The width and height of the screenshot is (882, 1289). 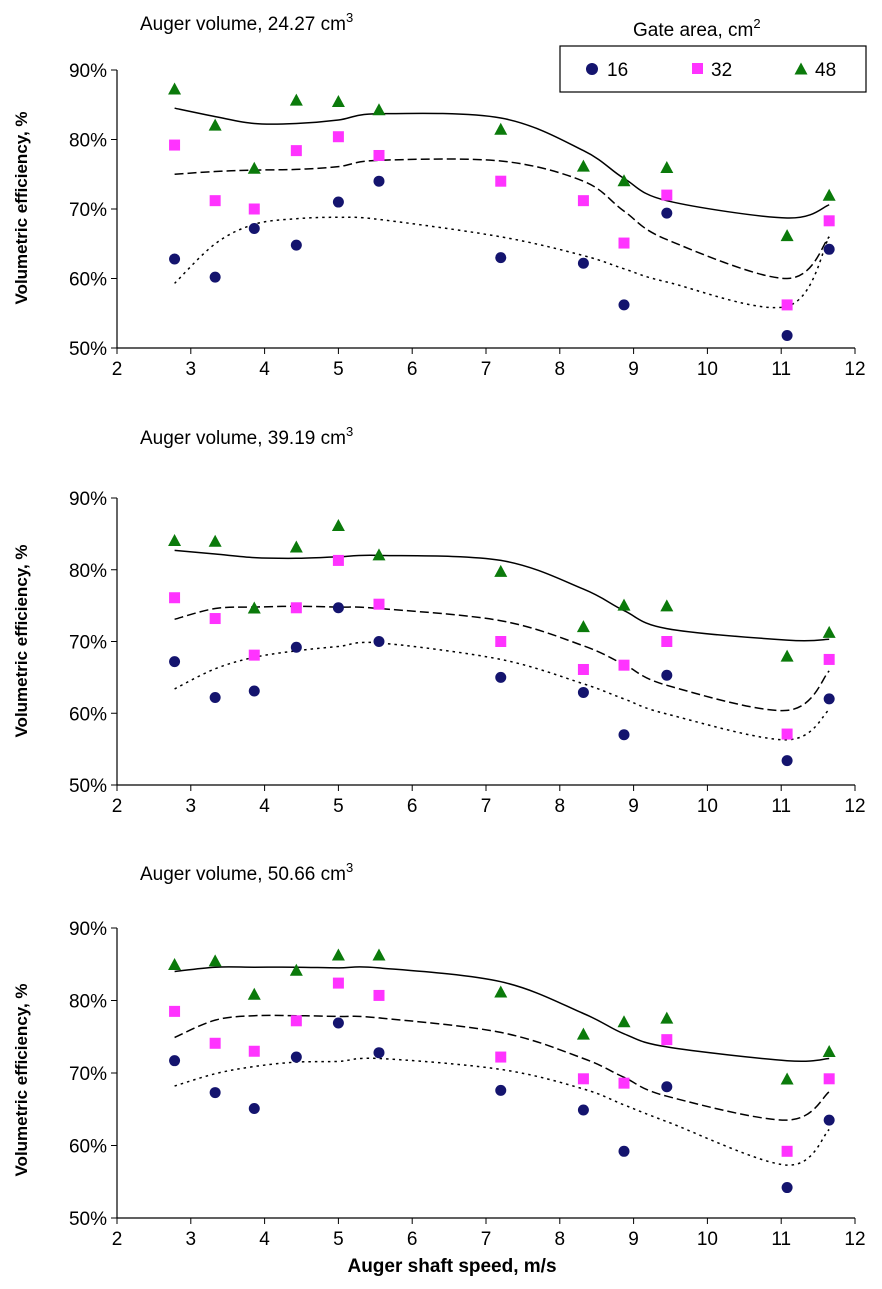 I want to click on y-tick-label: 60%, so click(x=88, y=280).